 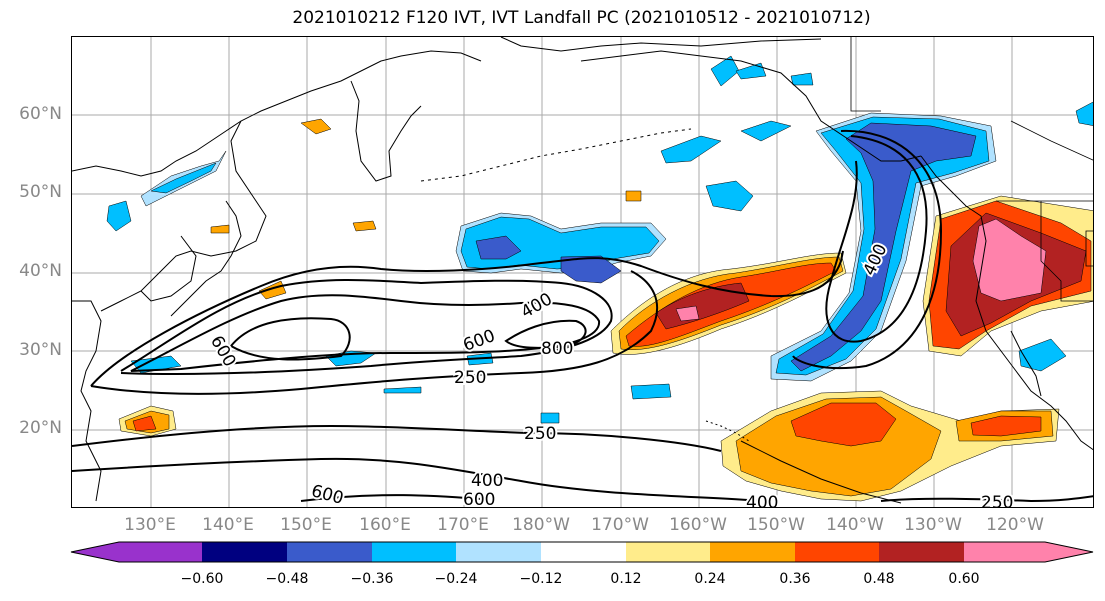 What do you see at coordinates (843, 424) in the screenshot?
I see `subtrop-orangered` at bounding box center [843, 424].